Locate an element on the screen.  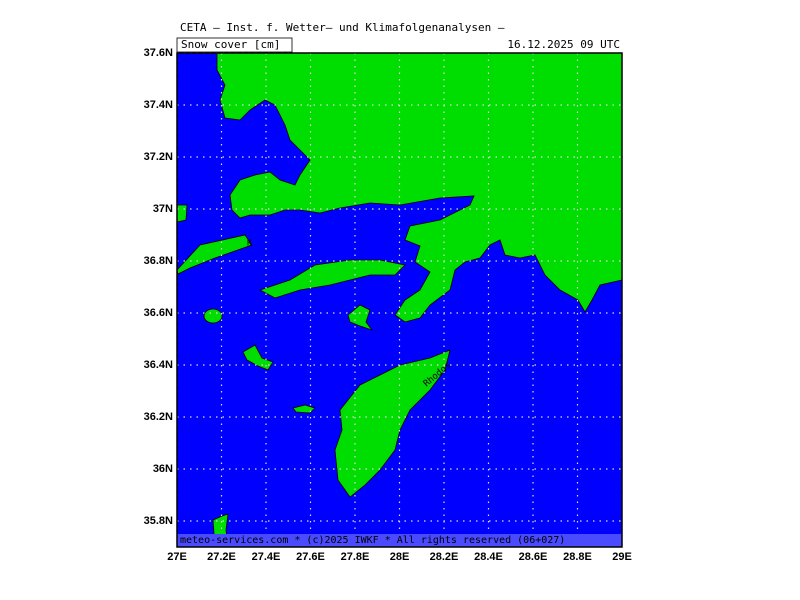
lon-tick-label: 28.6E is located at coordinates (533, 557).